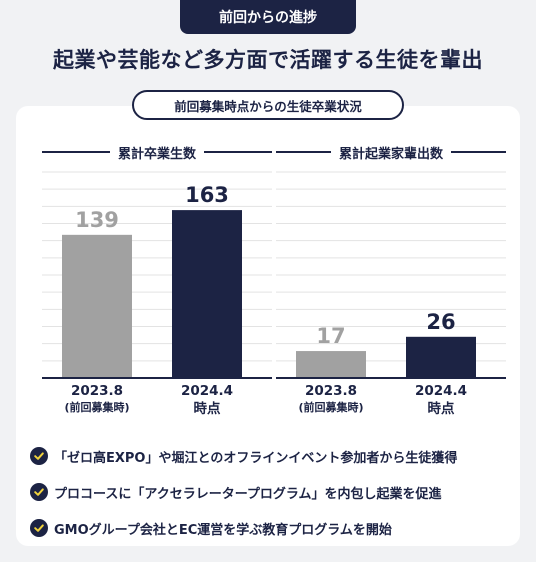  What do you see at coordinates (268, 60) in the screenshot?
I see `headline: 起業や芸能など多方面で活躍する生徒を輩出` at bounding box center [268, 60].